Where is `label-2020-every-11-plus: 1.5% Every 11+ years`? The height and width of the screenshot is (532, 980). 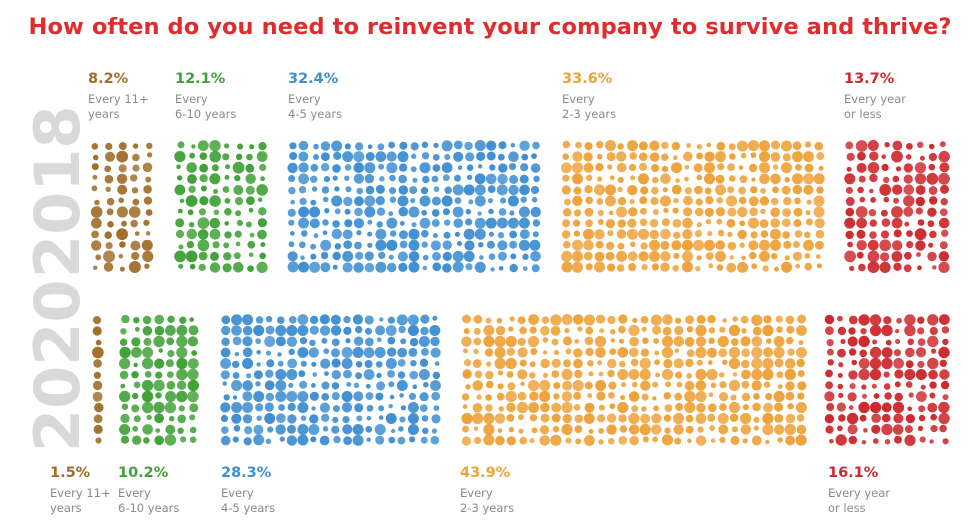
label-2020-every-11-plus: 1.5% Every 11+ years is located at coordinates (105, 489).